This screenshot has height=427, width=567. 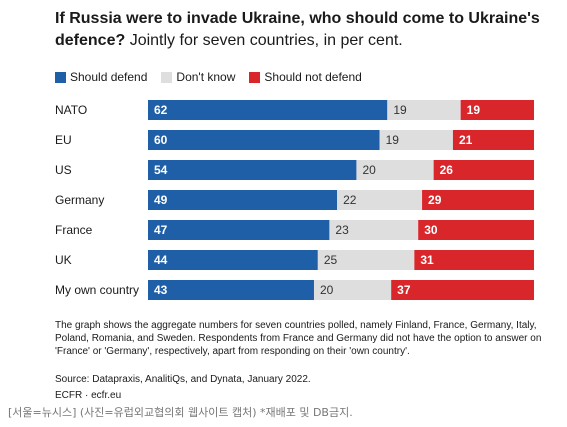 I want to click on bar-row: US 54 20 26, so click(x=294, y=170).